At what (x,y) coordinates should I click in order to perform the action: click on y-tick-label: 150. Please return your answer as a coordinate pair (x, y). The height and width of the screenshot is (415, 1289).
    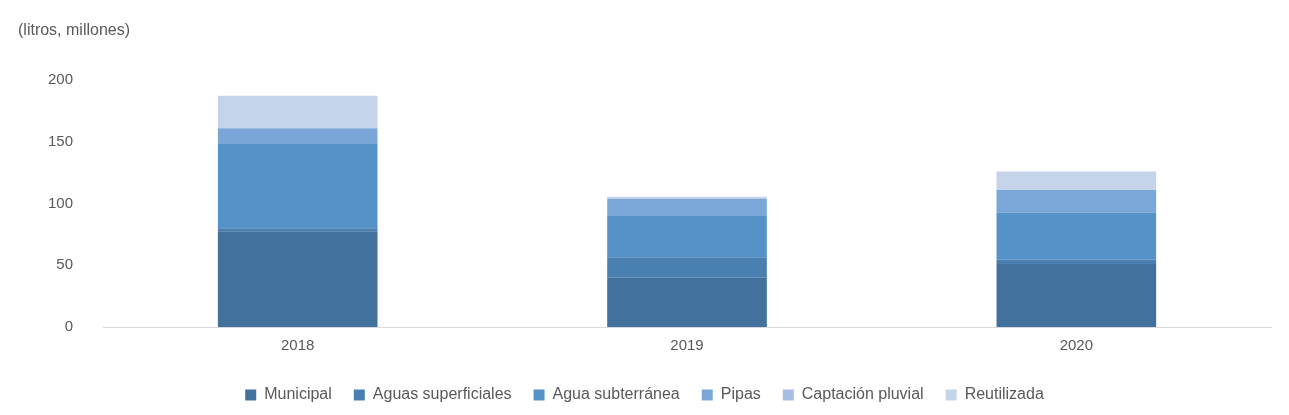
    Looking at the image, I should click on (61, 141).